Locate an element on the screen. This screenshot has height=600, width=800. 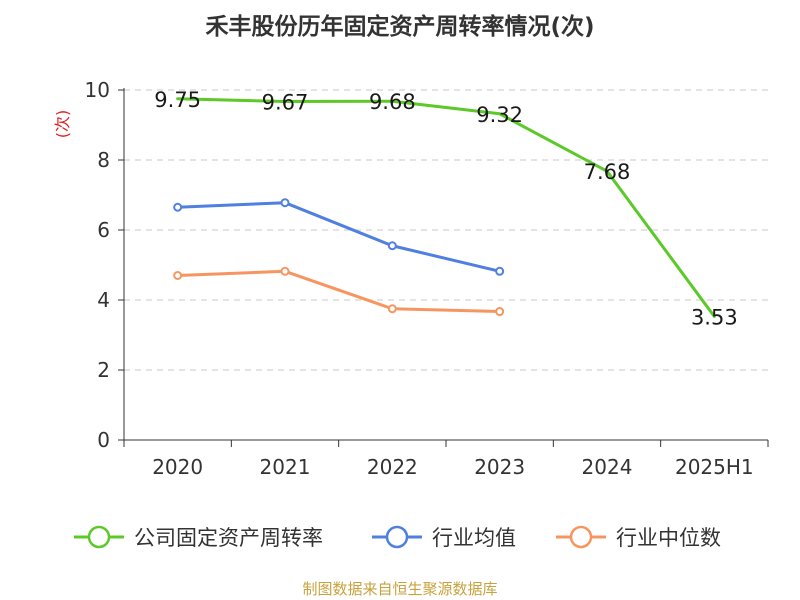
x-tick-label: 2020 is located at coordinates (177, 467).